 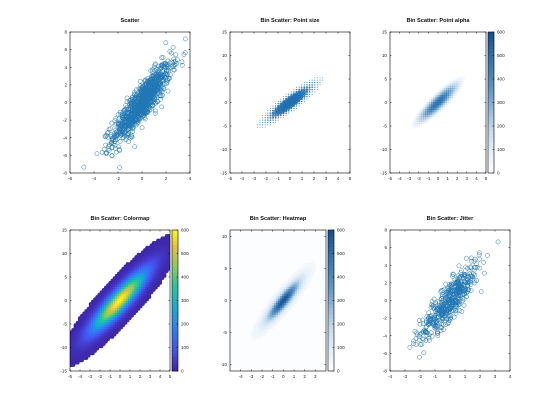 I want to click on x-tick-label: 5, so click(x=350, y=178).